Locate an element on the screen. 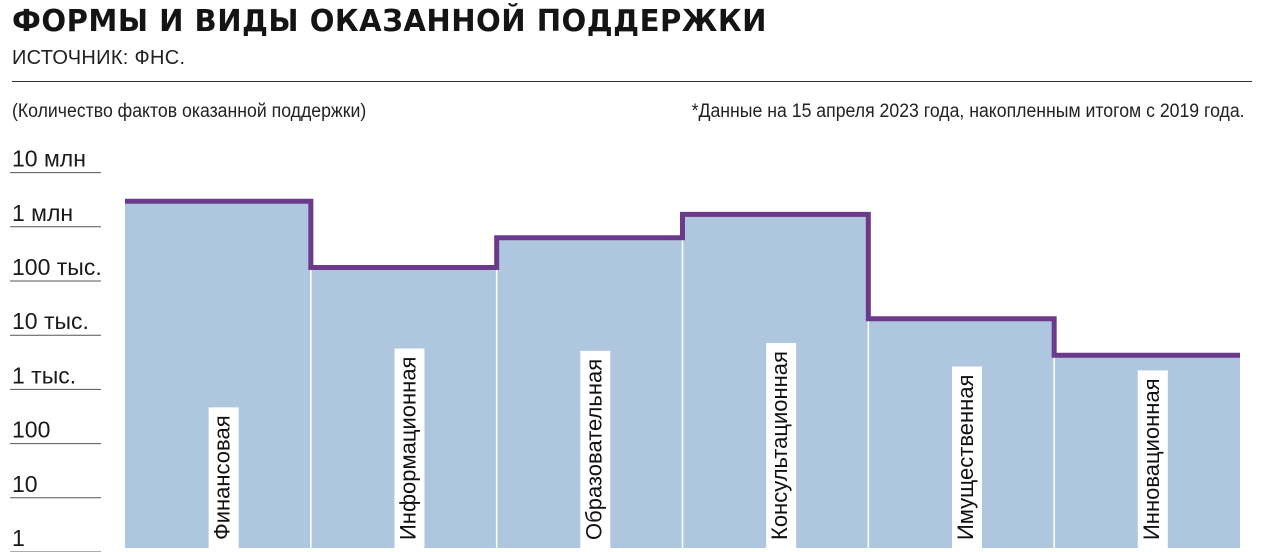 The image size is (1275, 552). y-tick-label: 10 млн is located at coordinates (49, 159).